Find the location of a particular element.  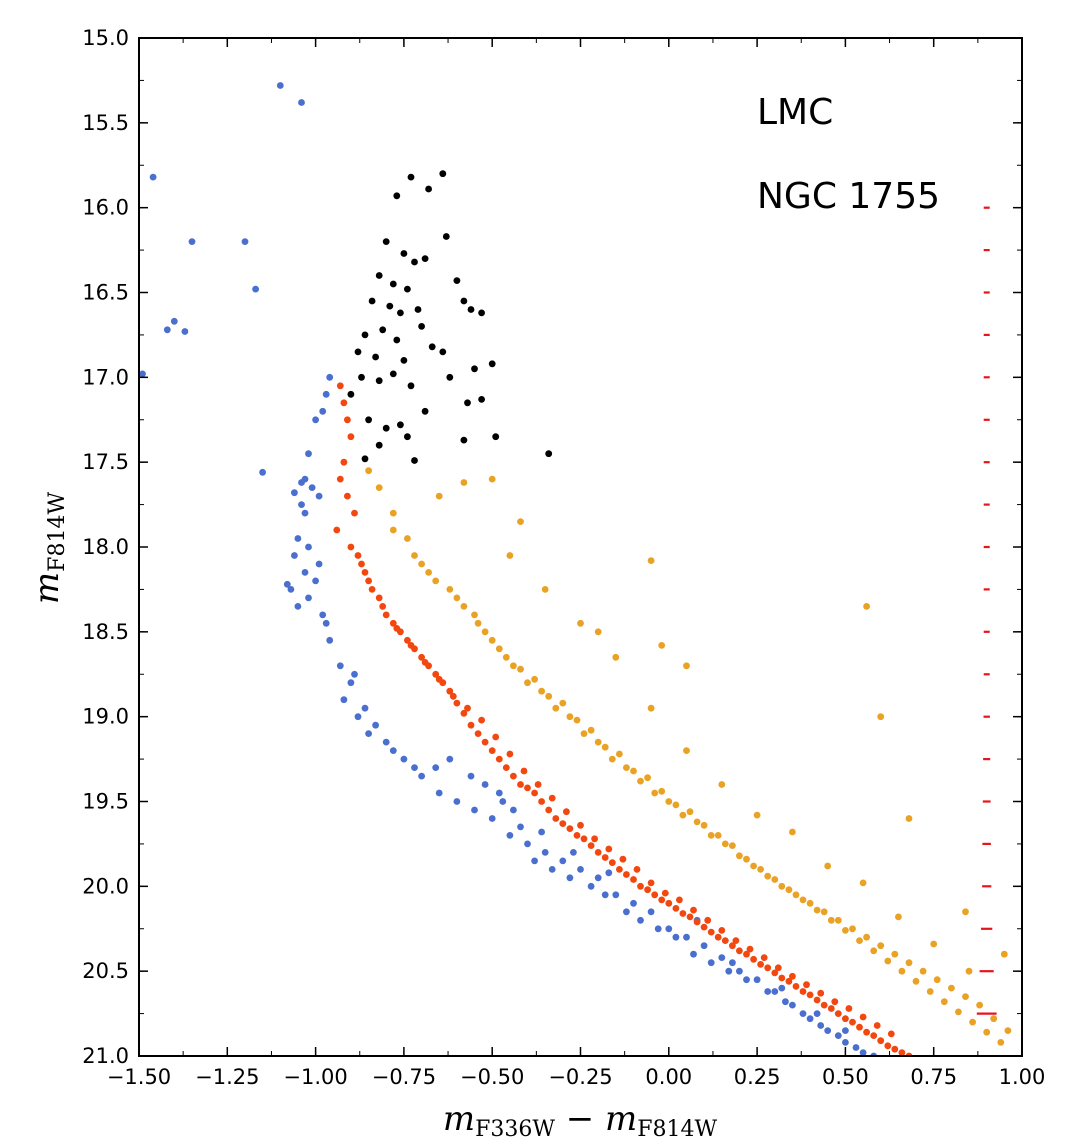

x-tick-label-2: −1.00 is located at coordinates (315, 1077).